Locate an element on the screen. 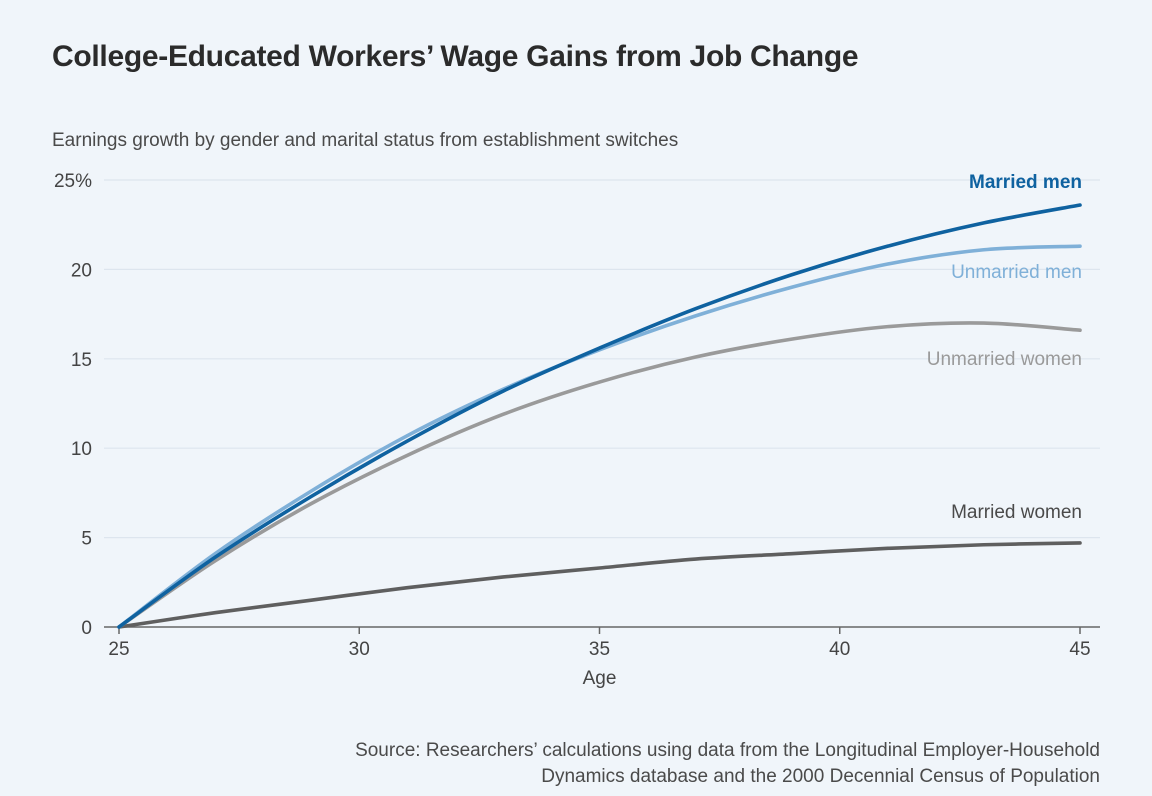  x-axis: 25 30 35 40 45 Age is located at coordinates (602, 657).